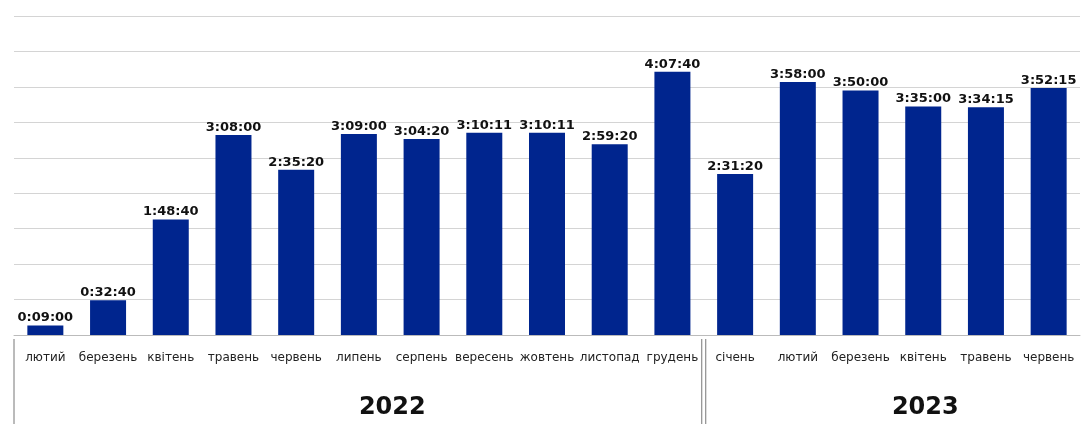 The image size is (1084, 424). Describe the element at coordinates (296, 161) in the screenshot. I see `data-label: 2:35:20` at that location.